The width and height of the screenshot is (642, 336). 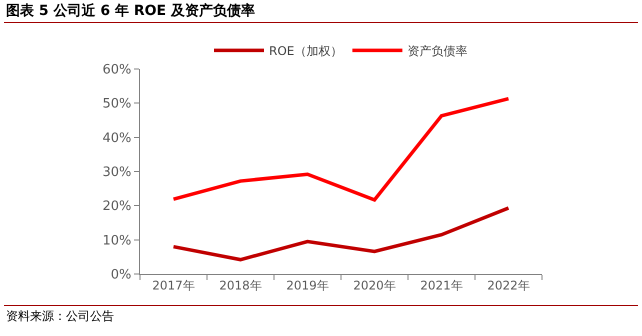 I want to click on y-tick-label: 40%, so click(x=117, y=138).